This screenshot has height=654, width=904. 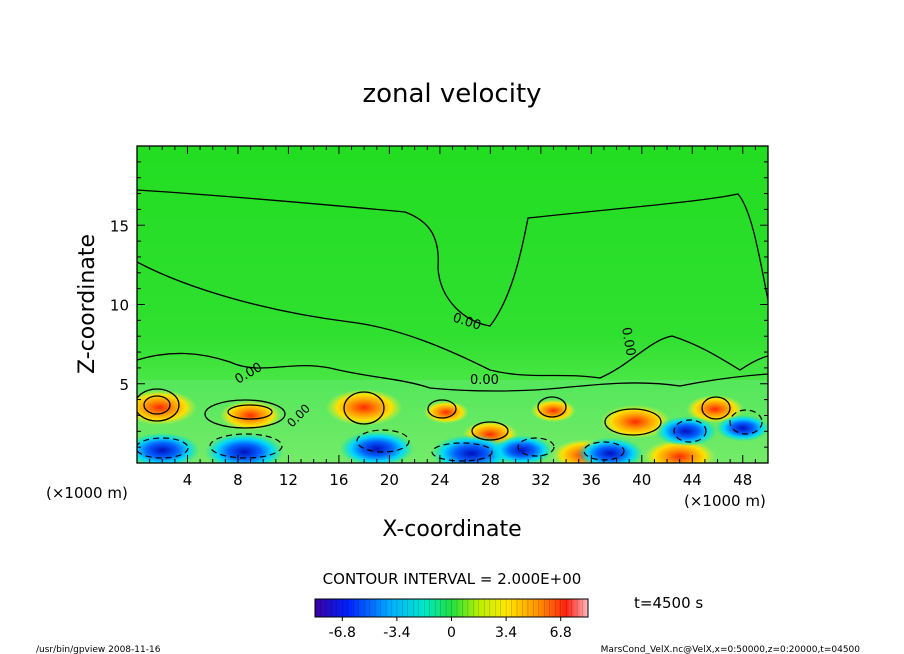 What do you see at coordinates (119, 226) in the screenshot?
I see `y-tick-label-2: 15` at bounding box center [119, 226].